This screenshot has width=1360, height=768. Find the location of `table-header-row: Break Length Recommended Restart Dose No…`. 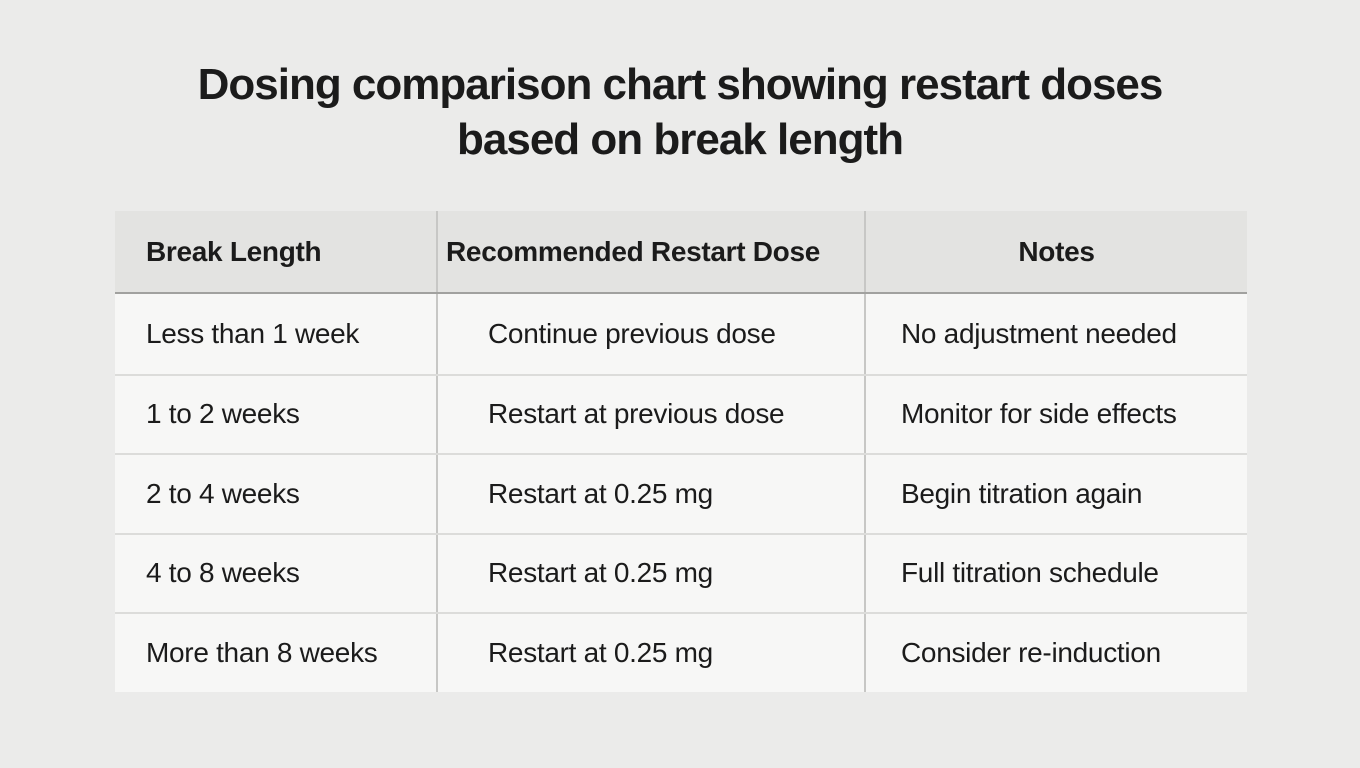

table-header-row: Break Length Recommended Restart Dose No… is located at coordinates (681, 252).